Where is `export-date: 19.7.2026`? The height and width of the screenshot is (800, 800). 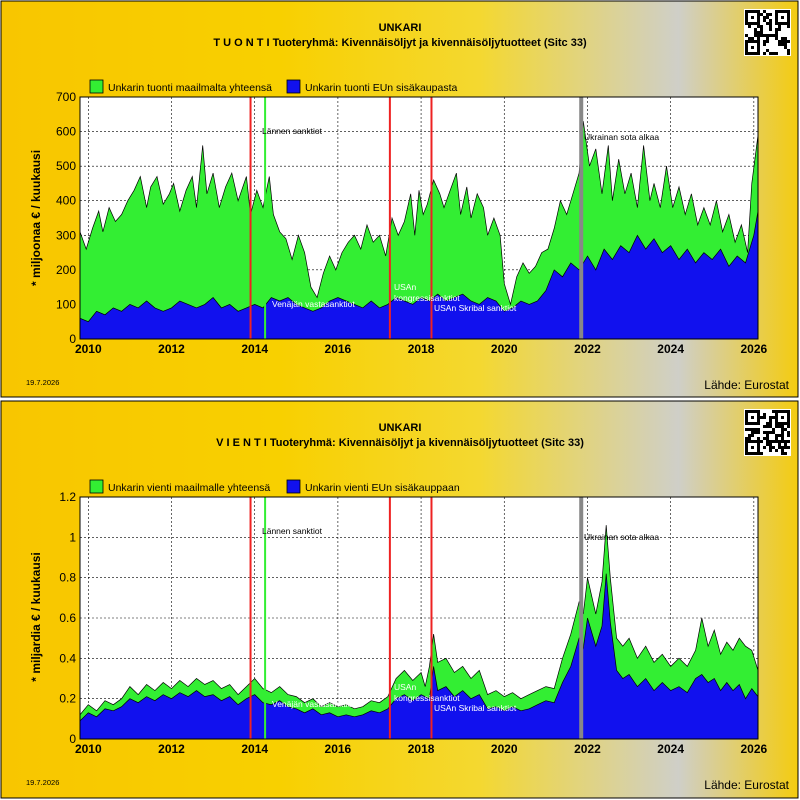
export-date: 19.7.2026 is located at coordinates (42, 782).